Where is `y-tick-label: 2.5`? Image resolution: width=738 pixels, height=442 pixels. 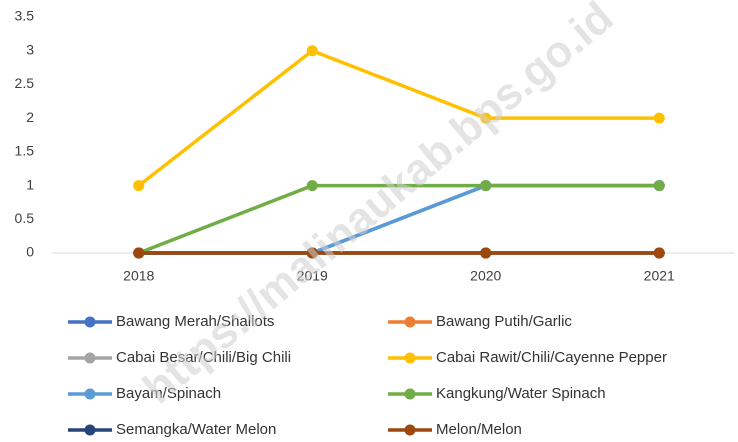
y-tick-label: 2.5 is located at coordinates (25, 83).